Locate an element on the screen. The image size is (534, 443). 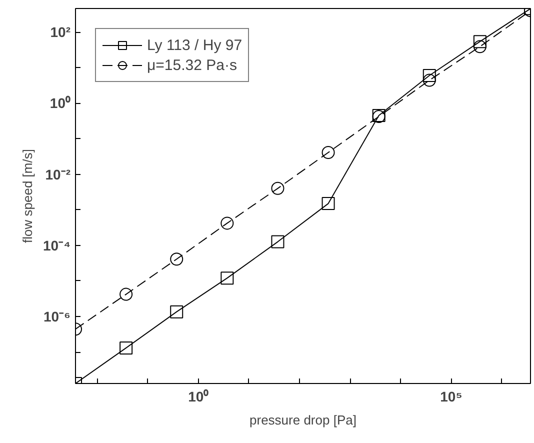
y-tick-label: 10⁻⁶ is located at coordinates (57, 316).